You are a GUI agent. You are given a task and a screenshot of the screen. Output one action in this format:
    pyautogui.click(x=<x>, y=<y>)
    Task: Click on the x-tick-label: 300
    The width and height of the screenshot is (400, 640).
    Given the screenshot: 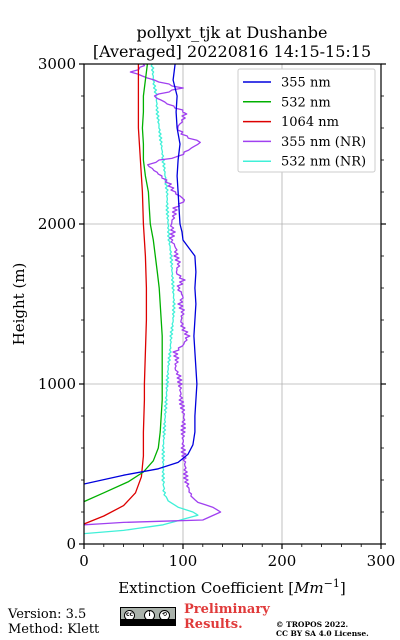 What is the action you would take?
    pyautogui.click(x=381, y=561)
    